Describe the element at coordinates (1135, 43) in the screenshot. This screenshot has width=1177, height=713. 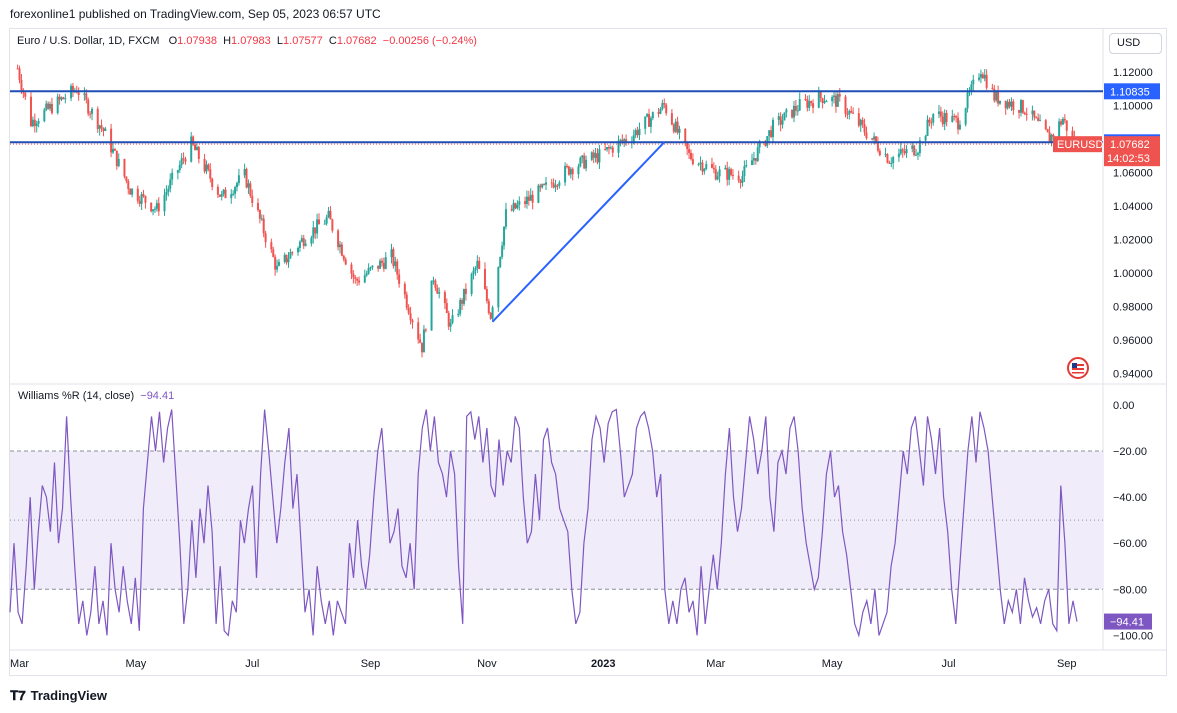
I see `currency-button: USD` at that location.